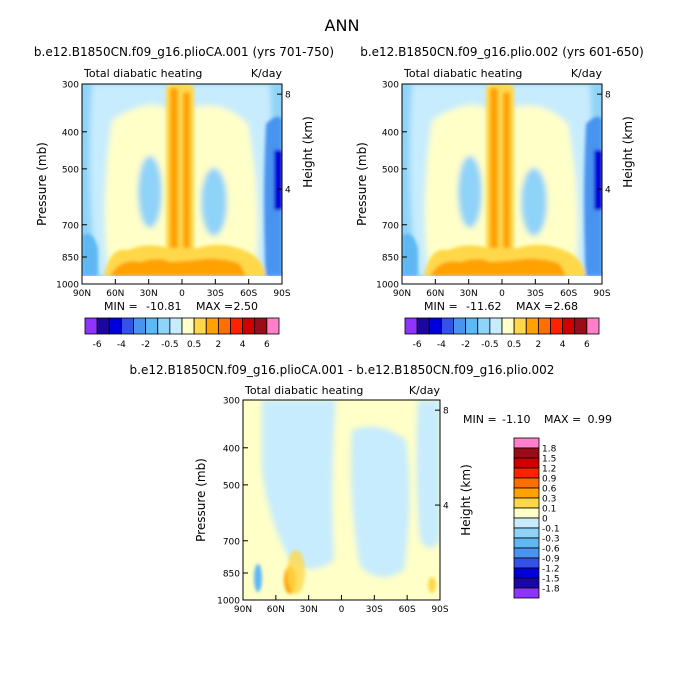  Describe the element at coordinates (219, 345) in the screenshot. I see `panel-a-colorbar-label: 2` at that location.